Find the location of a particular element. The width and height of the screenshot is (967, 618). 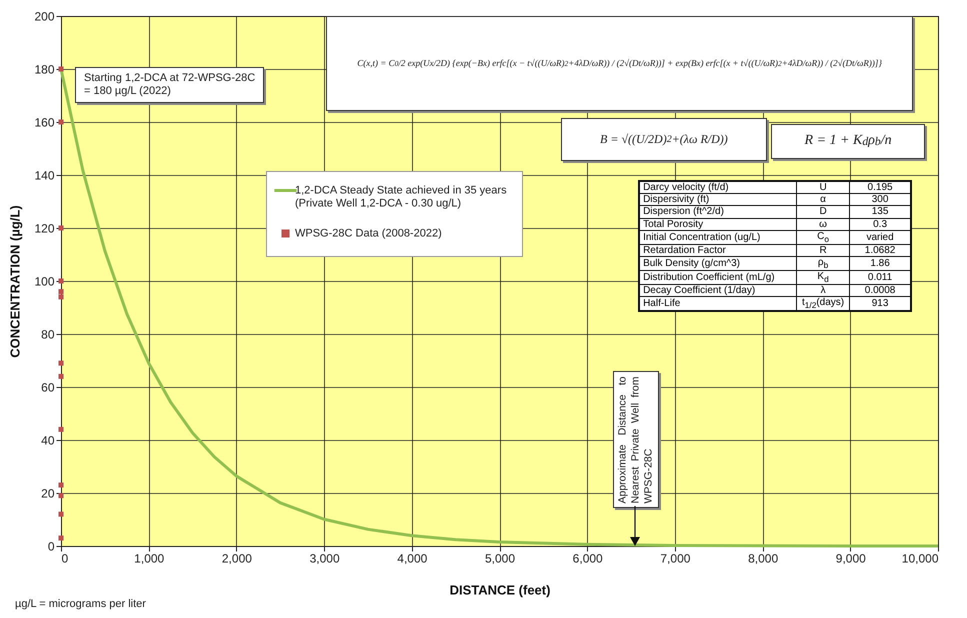

y-tick-label: 140 is located at coordinates (44, 175).